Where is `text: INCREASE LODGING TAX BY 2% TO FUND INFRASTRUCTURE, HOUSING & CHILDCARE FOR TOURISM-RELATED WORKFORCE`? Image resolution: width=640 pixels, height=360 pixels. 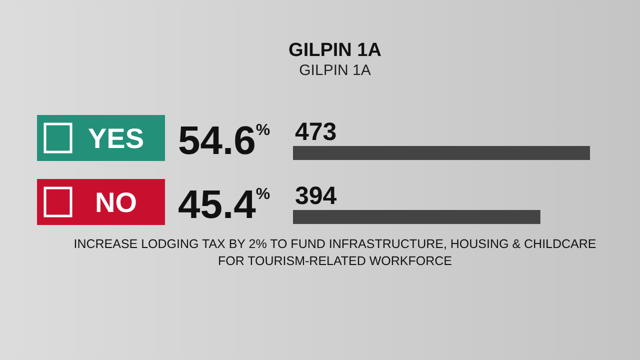 text: INCREASE LODGING TAX BY 2% TO FUND INFRASTRUCTURE, HOUSING & CHILDCARE FOR TOURISM-RELATED WORKFORCE is located at coordinates (335, 252).